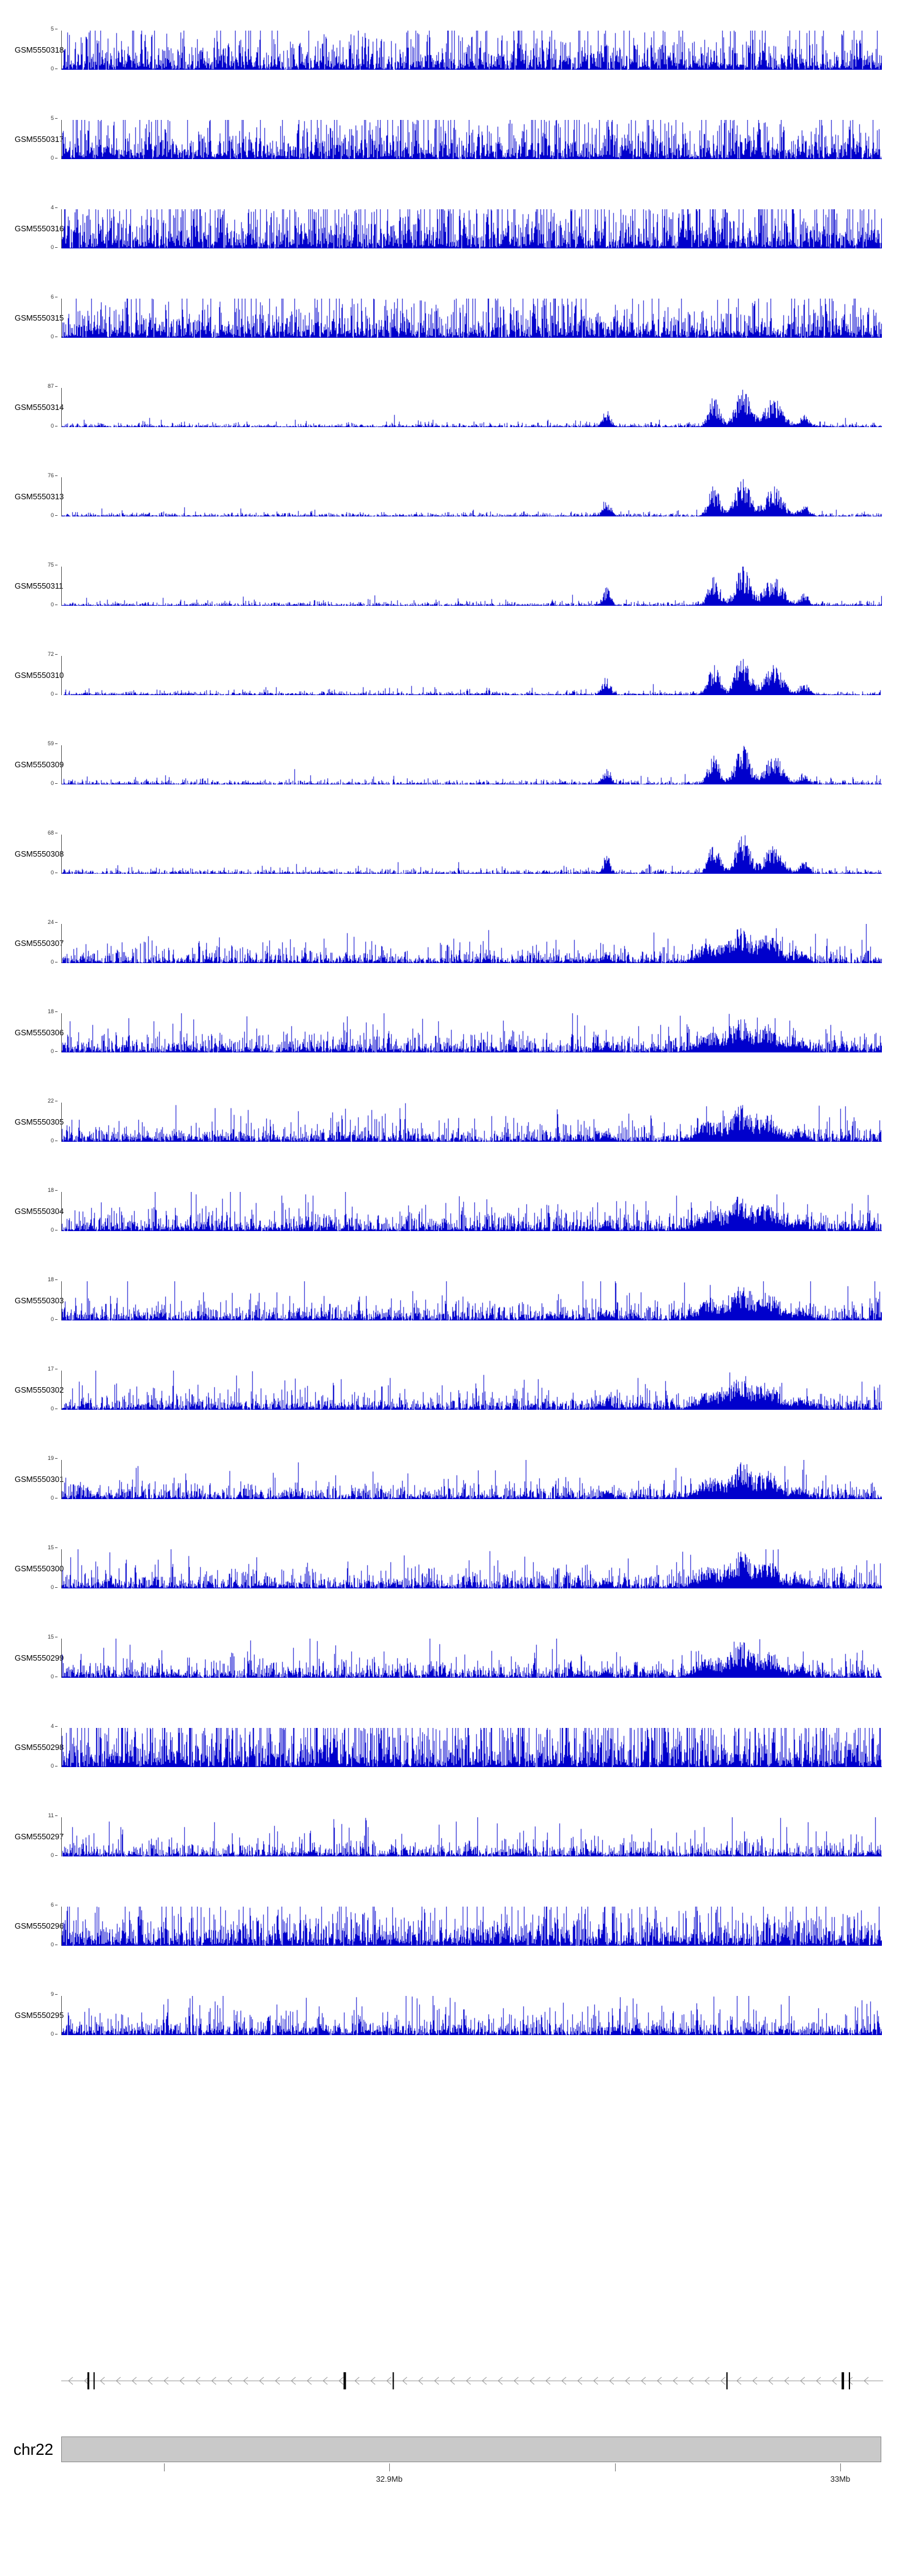  What do you see at coordinates (29, 1726) in the screenshot?
I see `track-ymax-label: 4` at bounding box center [29, 1726].